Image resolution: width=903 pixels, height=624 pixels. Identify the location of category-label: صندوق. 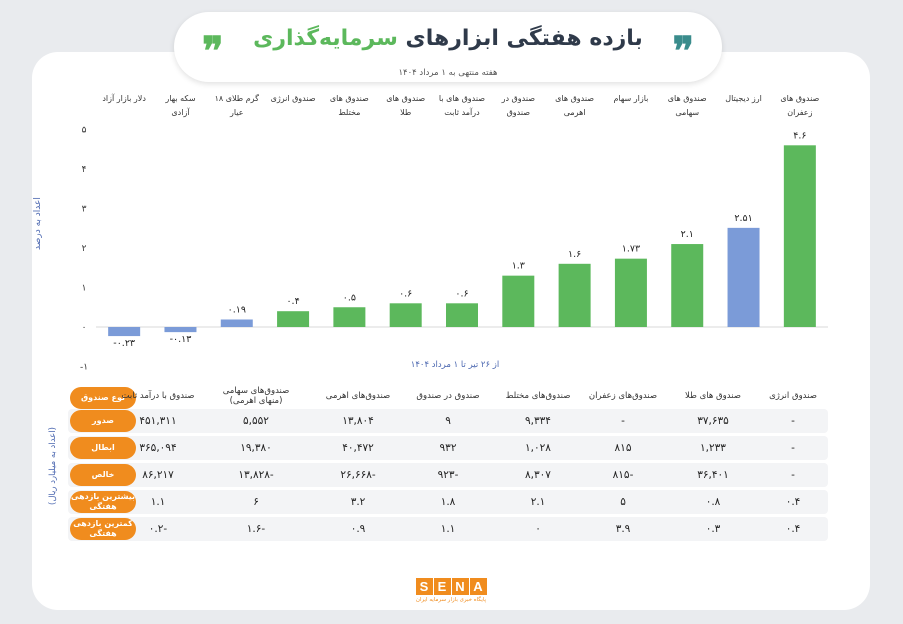
(519, 112).